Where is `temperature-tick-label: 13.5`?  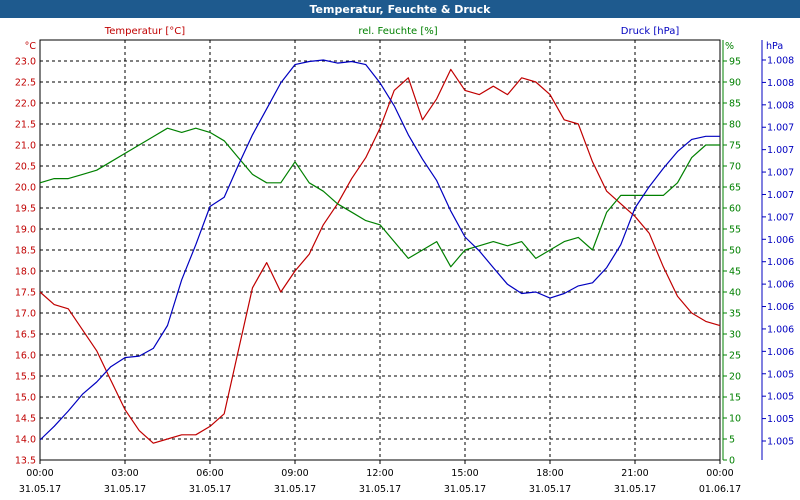 temperature-tick-label: 13.5 is located at coordinates (25, 461).